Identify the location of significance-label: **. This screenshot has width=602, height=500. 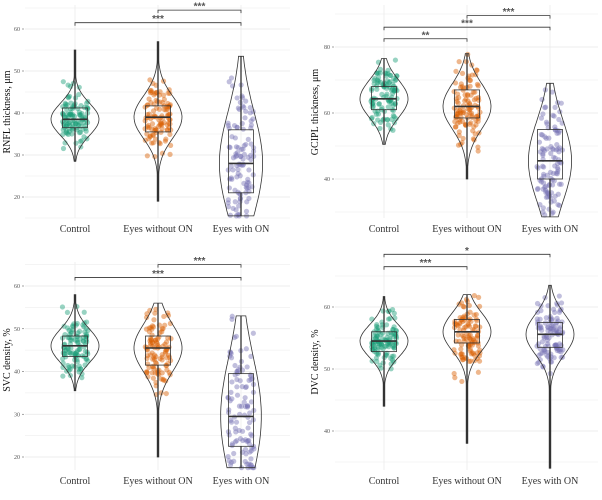
(426, 35).